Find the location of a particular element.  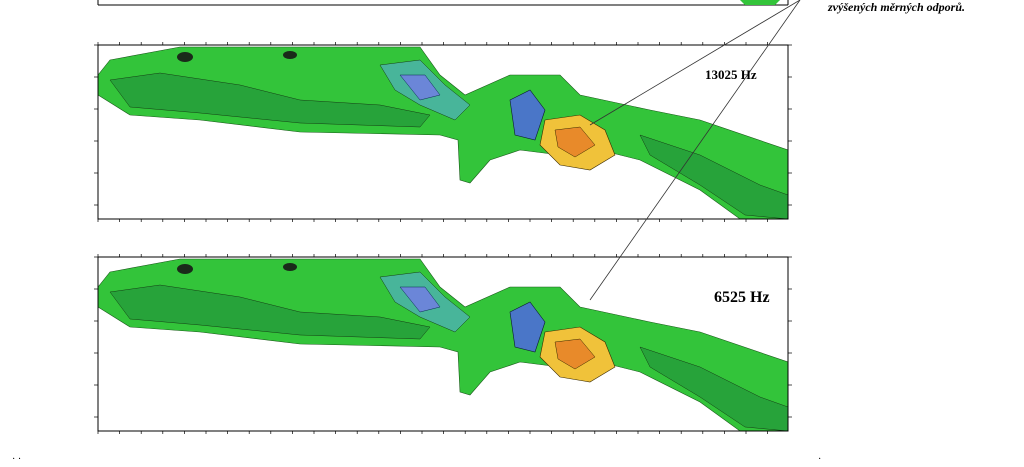

panel-label: 13025 Hz is located at coordinates (731, 74).